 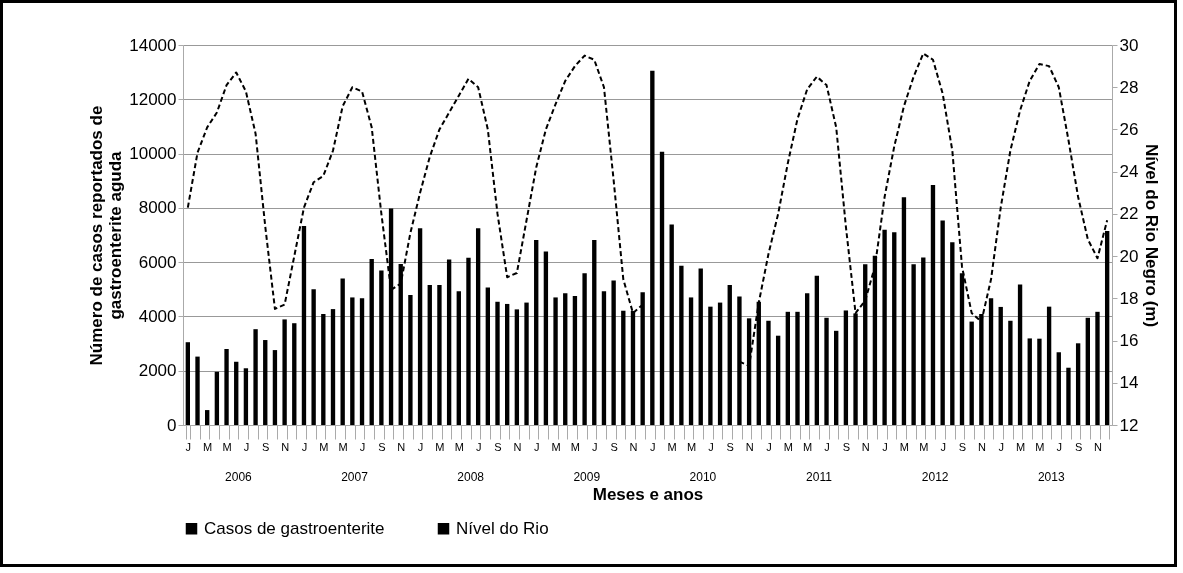 I want to click on y2-tick-label: 18, so click(x=1129, y=298).